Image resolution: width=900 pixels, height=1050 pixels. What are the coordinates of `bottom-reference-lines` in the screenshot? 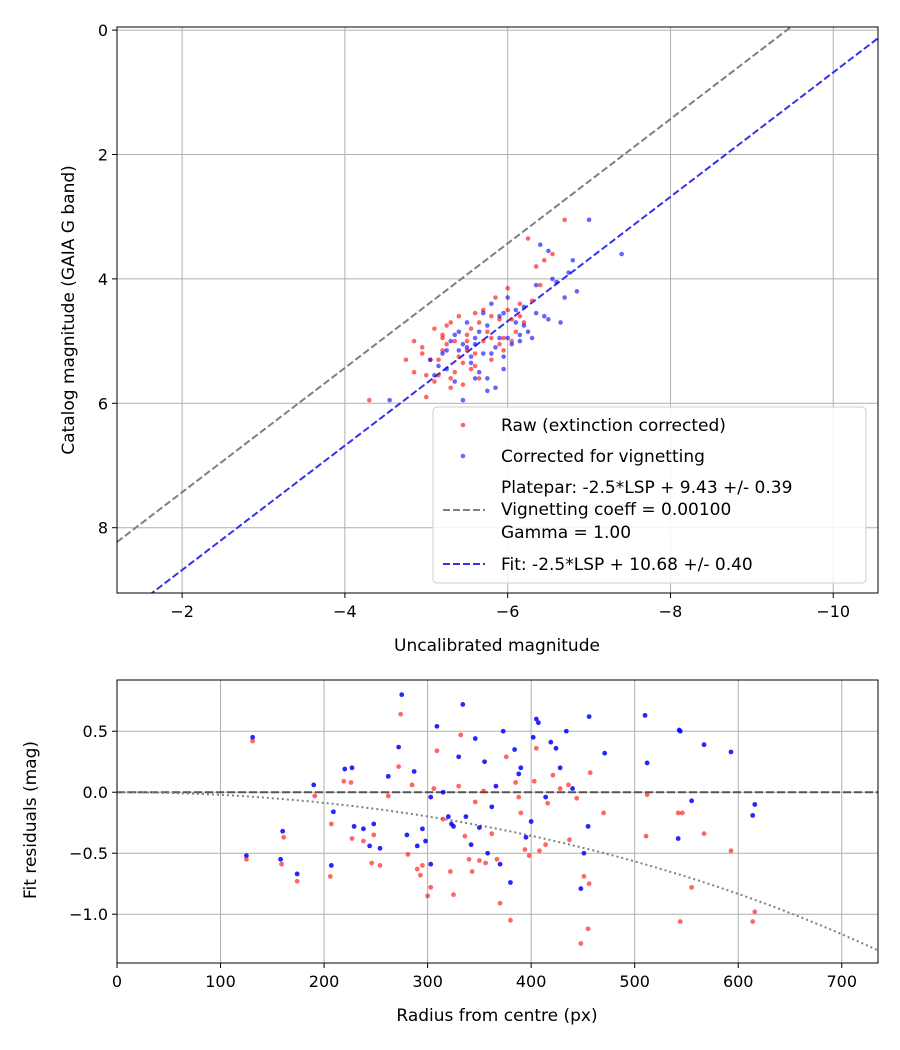 It's located at (497, 871).